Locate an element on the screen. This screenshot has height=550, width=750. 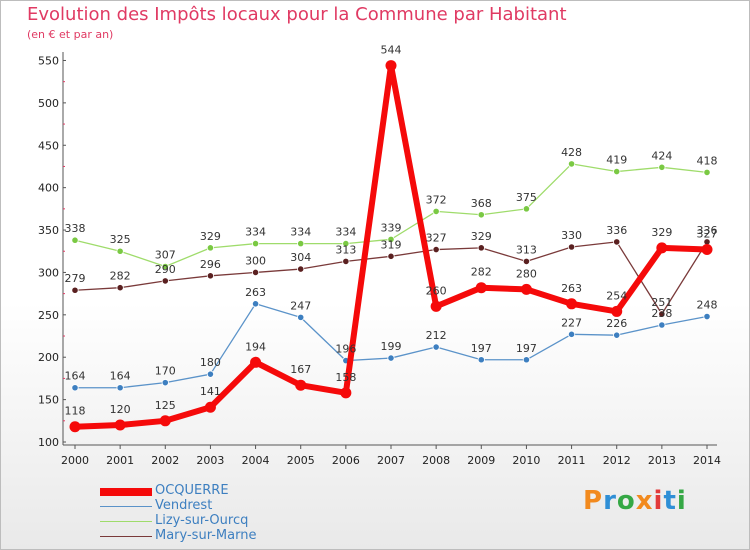
y-tick-label: 150 is located at coordinates (48, 400).